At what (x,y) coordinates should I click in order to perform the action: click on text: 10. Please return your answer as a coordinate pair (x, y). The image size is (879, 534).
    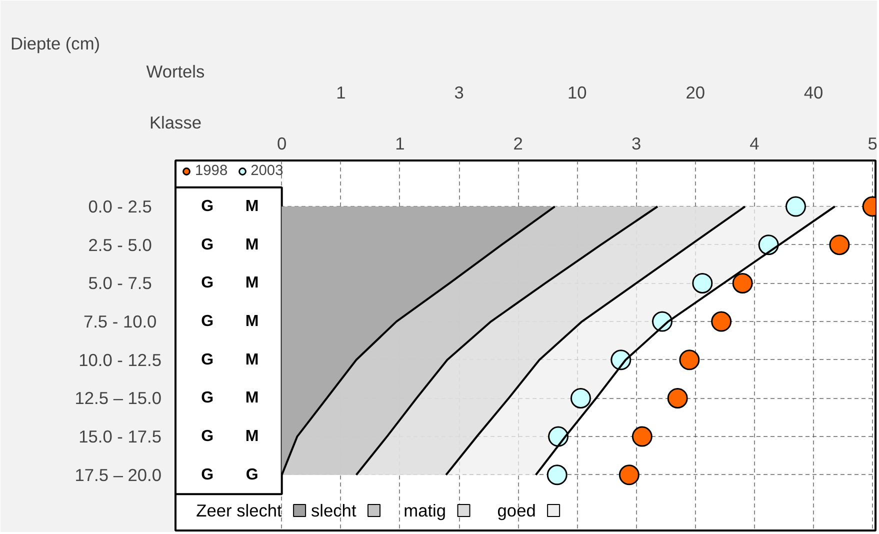
    Looking at the image, I should click on (577, 92).